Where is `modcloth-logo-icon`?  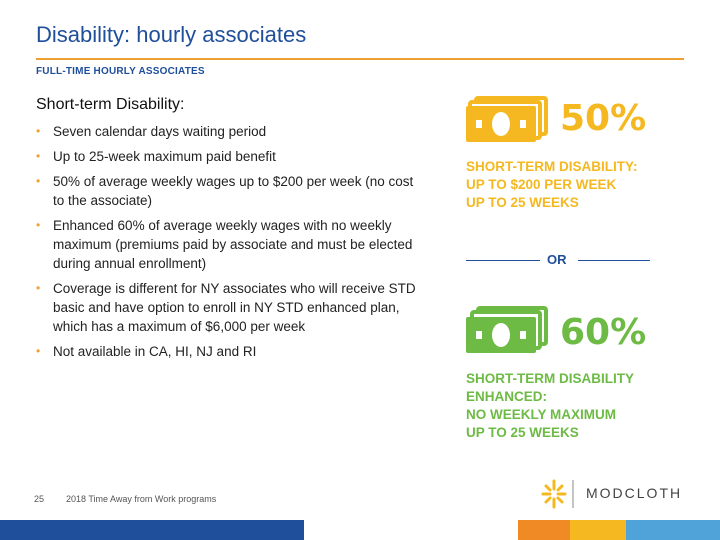
modcloth-logo-icon is located at coordinates (557, 494).